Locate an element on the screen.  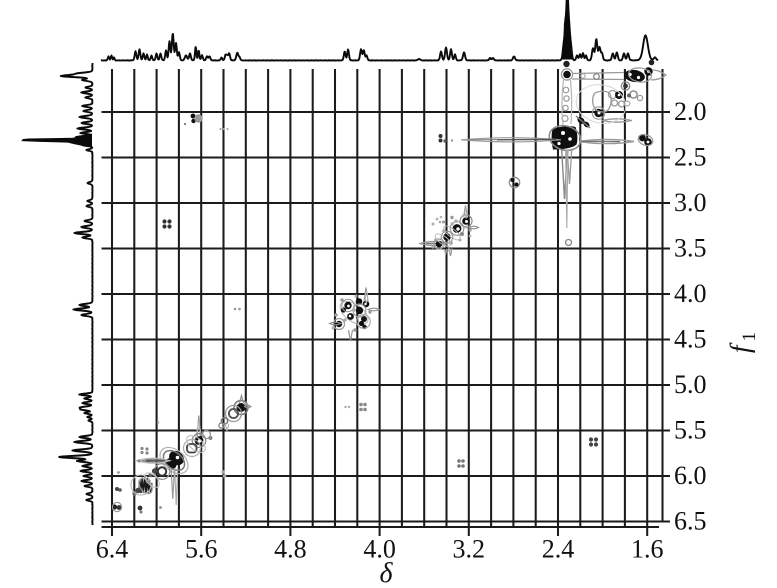
svg-text: 6.4 is located at coordinates (112, 549).